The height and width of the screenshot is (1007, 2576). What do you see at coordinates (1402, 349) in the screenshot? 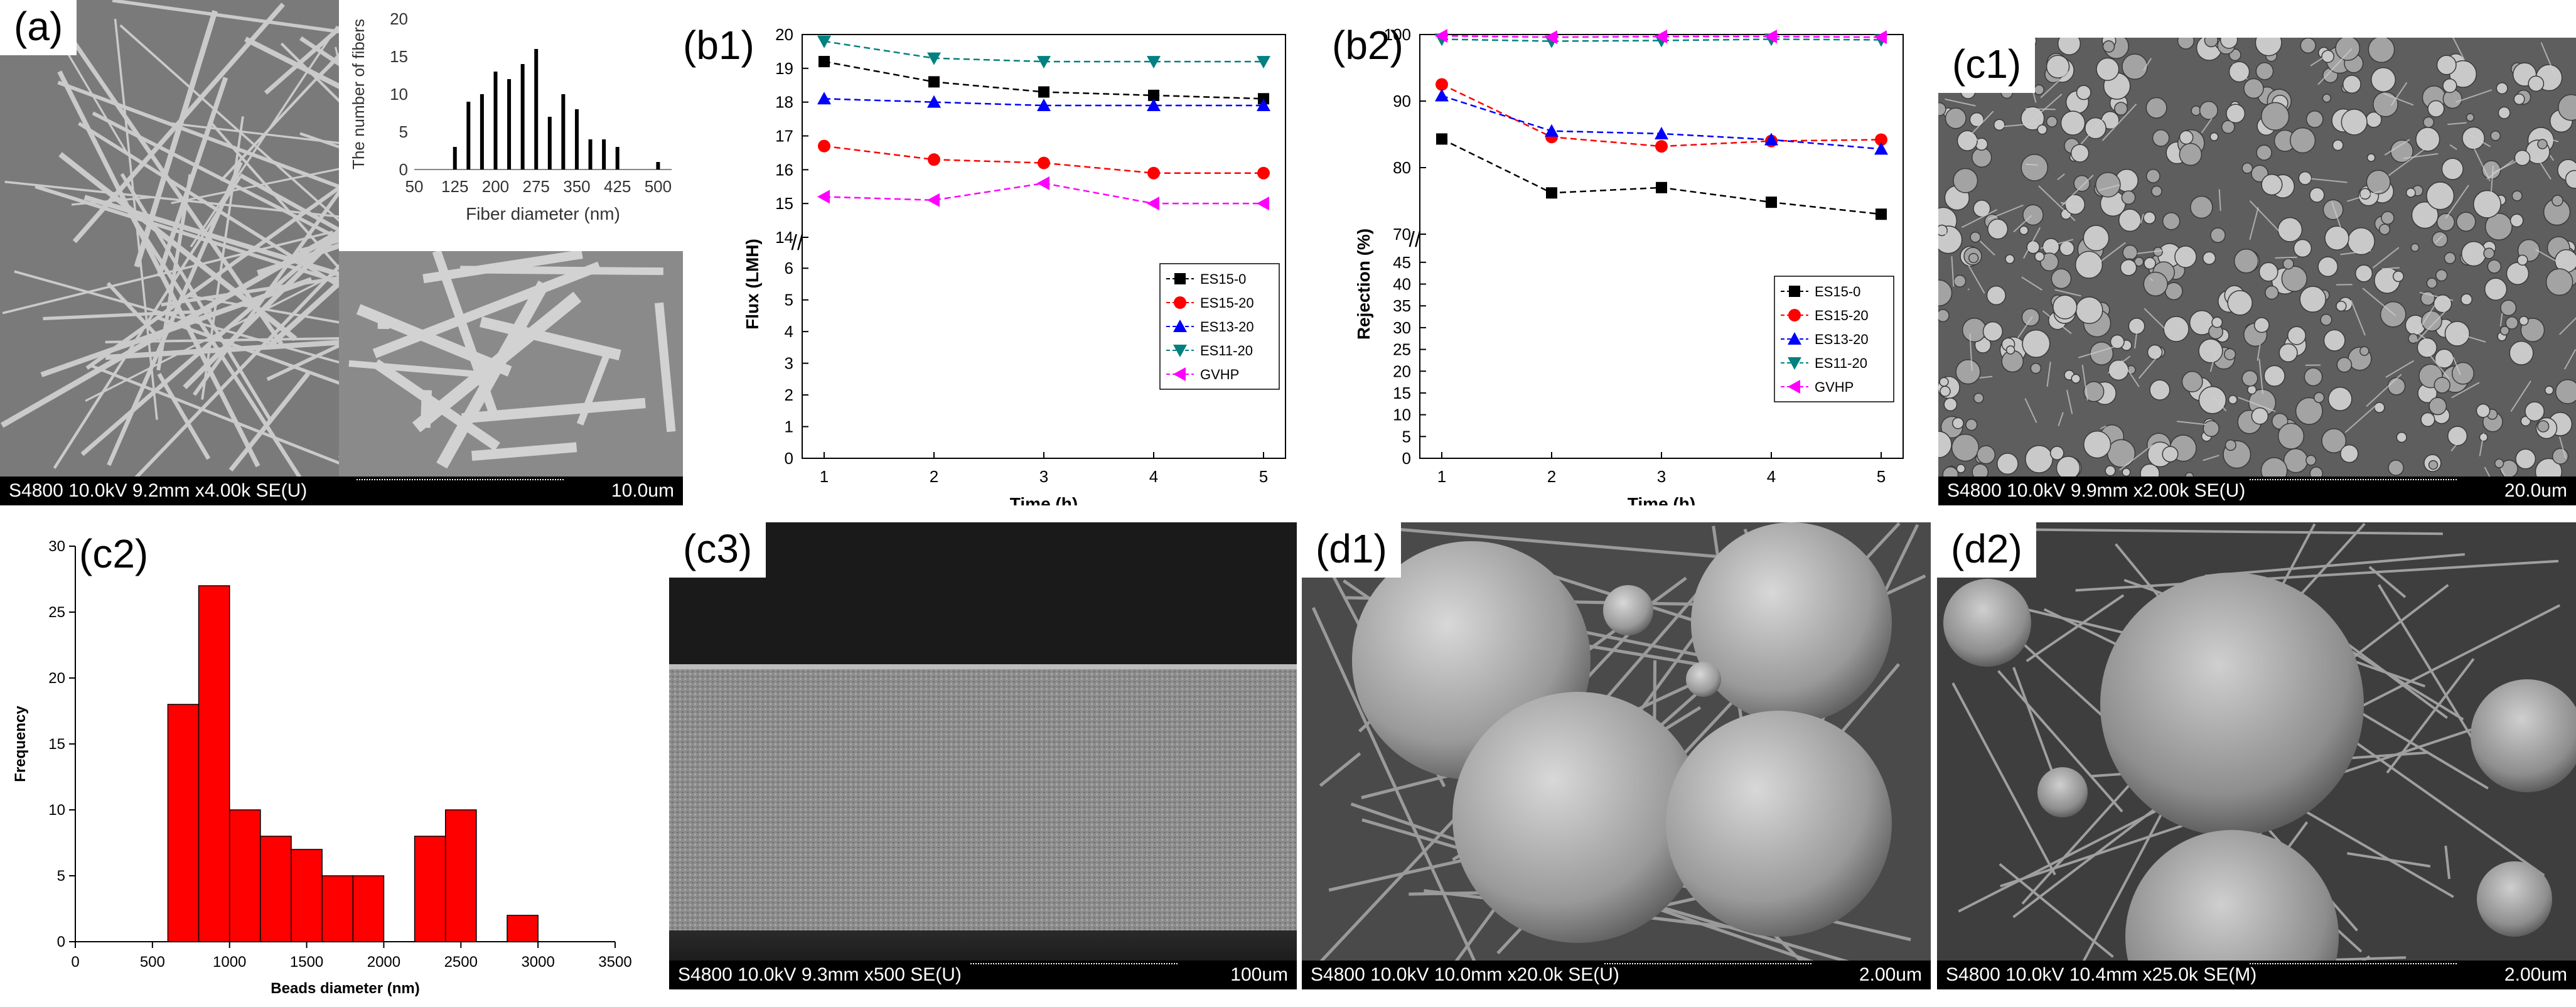
I see `y-tick-label: 25` at bounding box center [1402, 349].